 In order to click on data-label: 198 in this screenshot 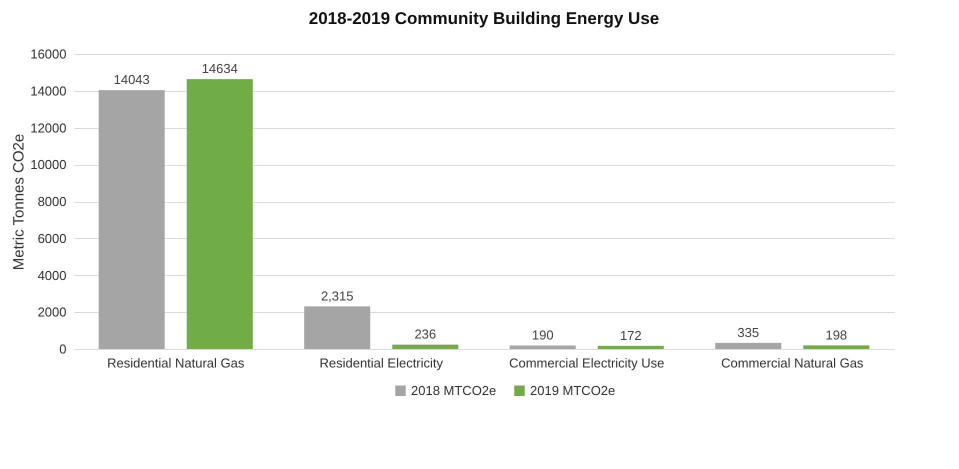, I will do `click(836, 334)`.